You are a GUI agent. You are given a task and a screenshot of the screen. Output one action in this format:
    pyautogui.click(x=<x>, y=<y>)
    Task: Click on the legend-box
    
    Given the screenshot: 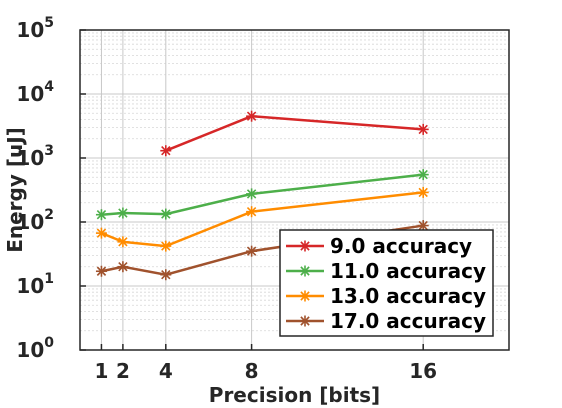 What is the action you would take?
    pyautogui.click(x=386, y=283)
    